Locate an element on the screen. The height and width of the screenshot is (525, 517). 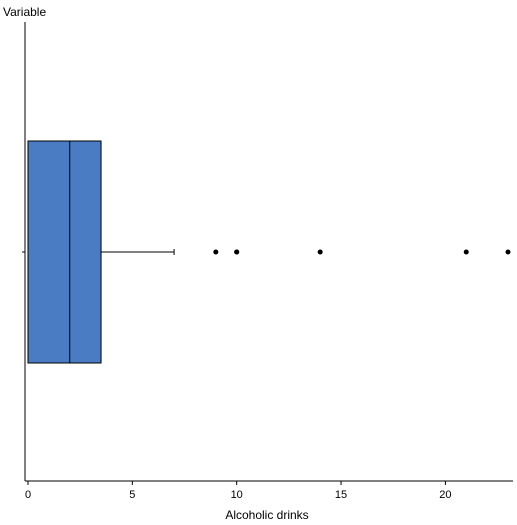
outliers is located at coordinates (362, 252).